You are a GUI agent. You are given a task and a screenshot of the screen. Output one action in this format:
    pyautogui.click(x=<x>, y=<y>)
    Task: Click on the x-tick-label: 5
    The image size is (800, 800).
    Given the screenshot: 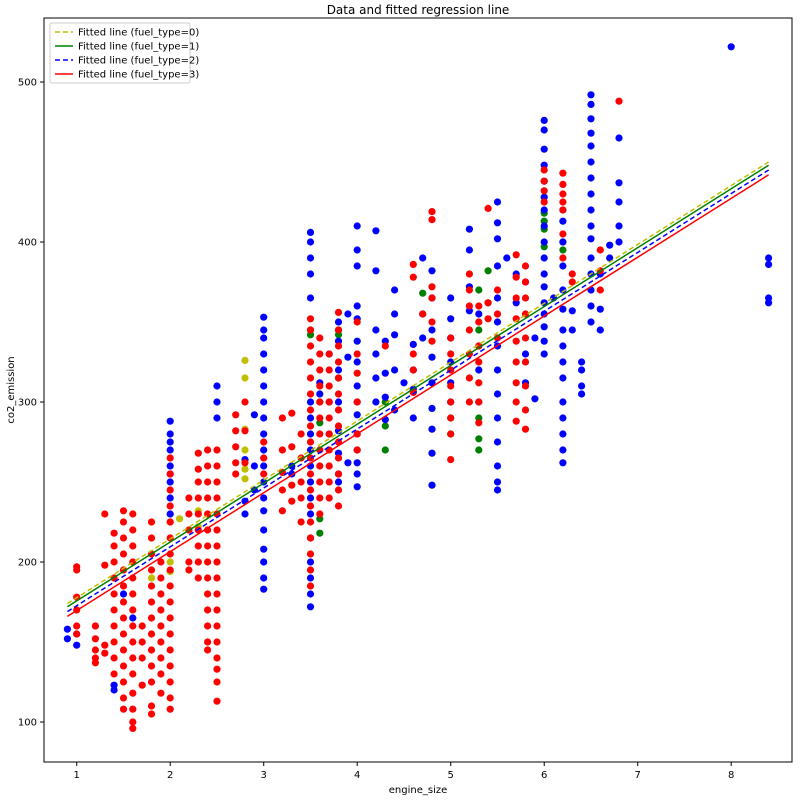 What is the action you would take?
    pyautogui.click(x=451, y=775)
    